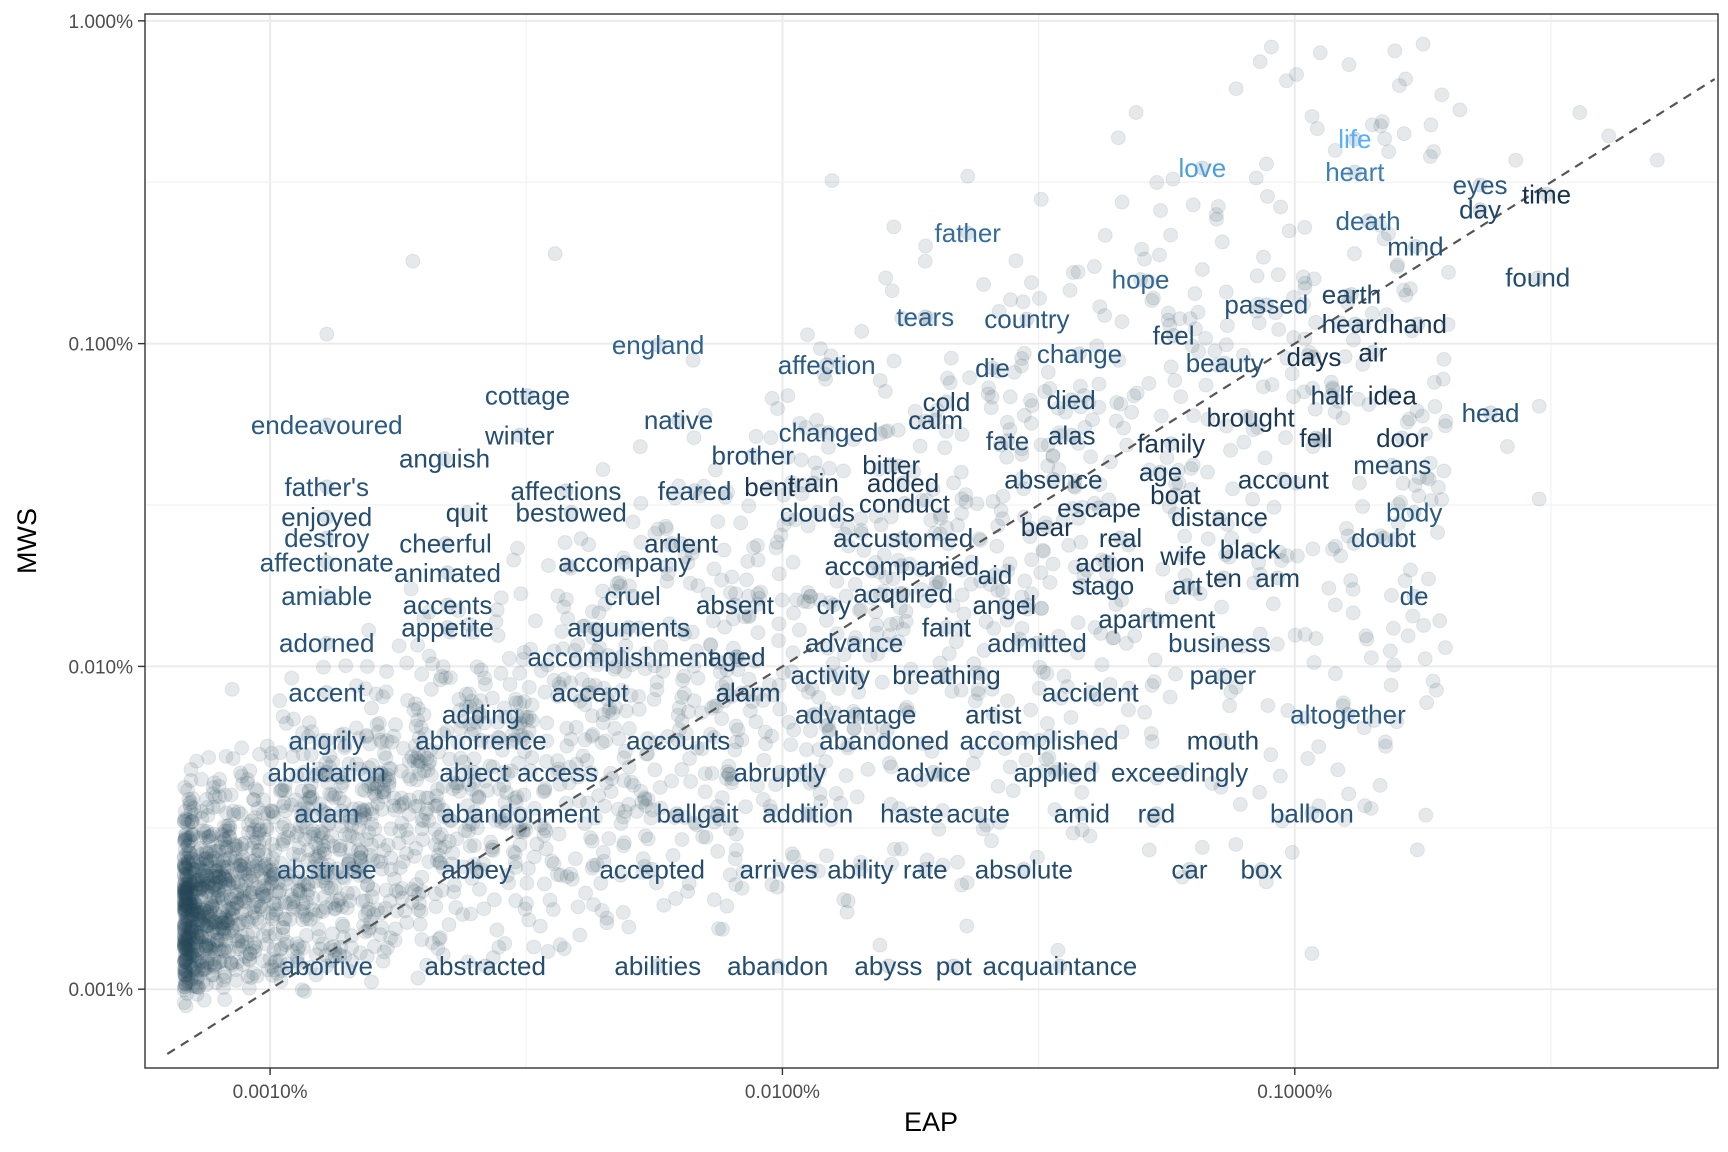 This screenshot has width=1728, height=1152. Describe the element at coordinates (935, 420) in the screenshot. I see `word-label: calm` at that location.